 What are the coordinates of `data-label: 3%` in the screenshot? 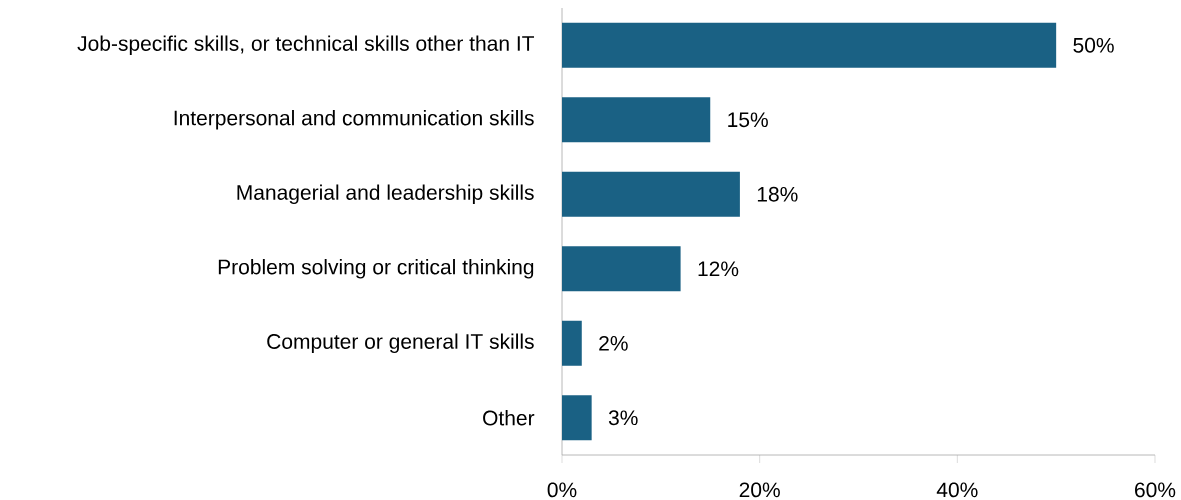 It's located at (623, 418).